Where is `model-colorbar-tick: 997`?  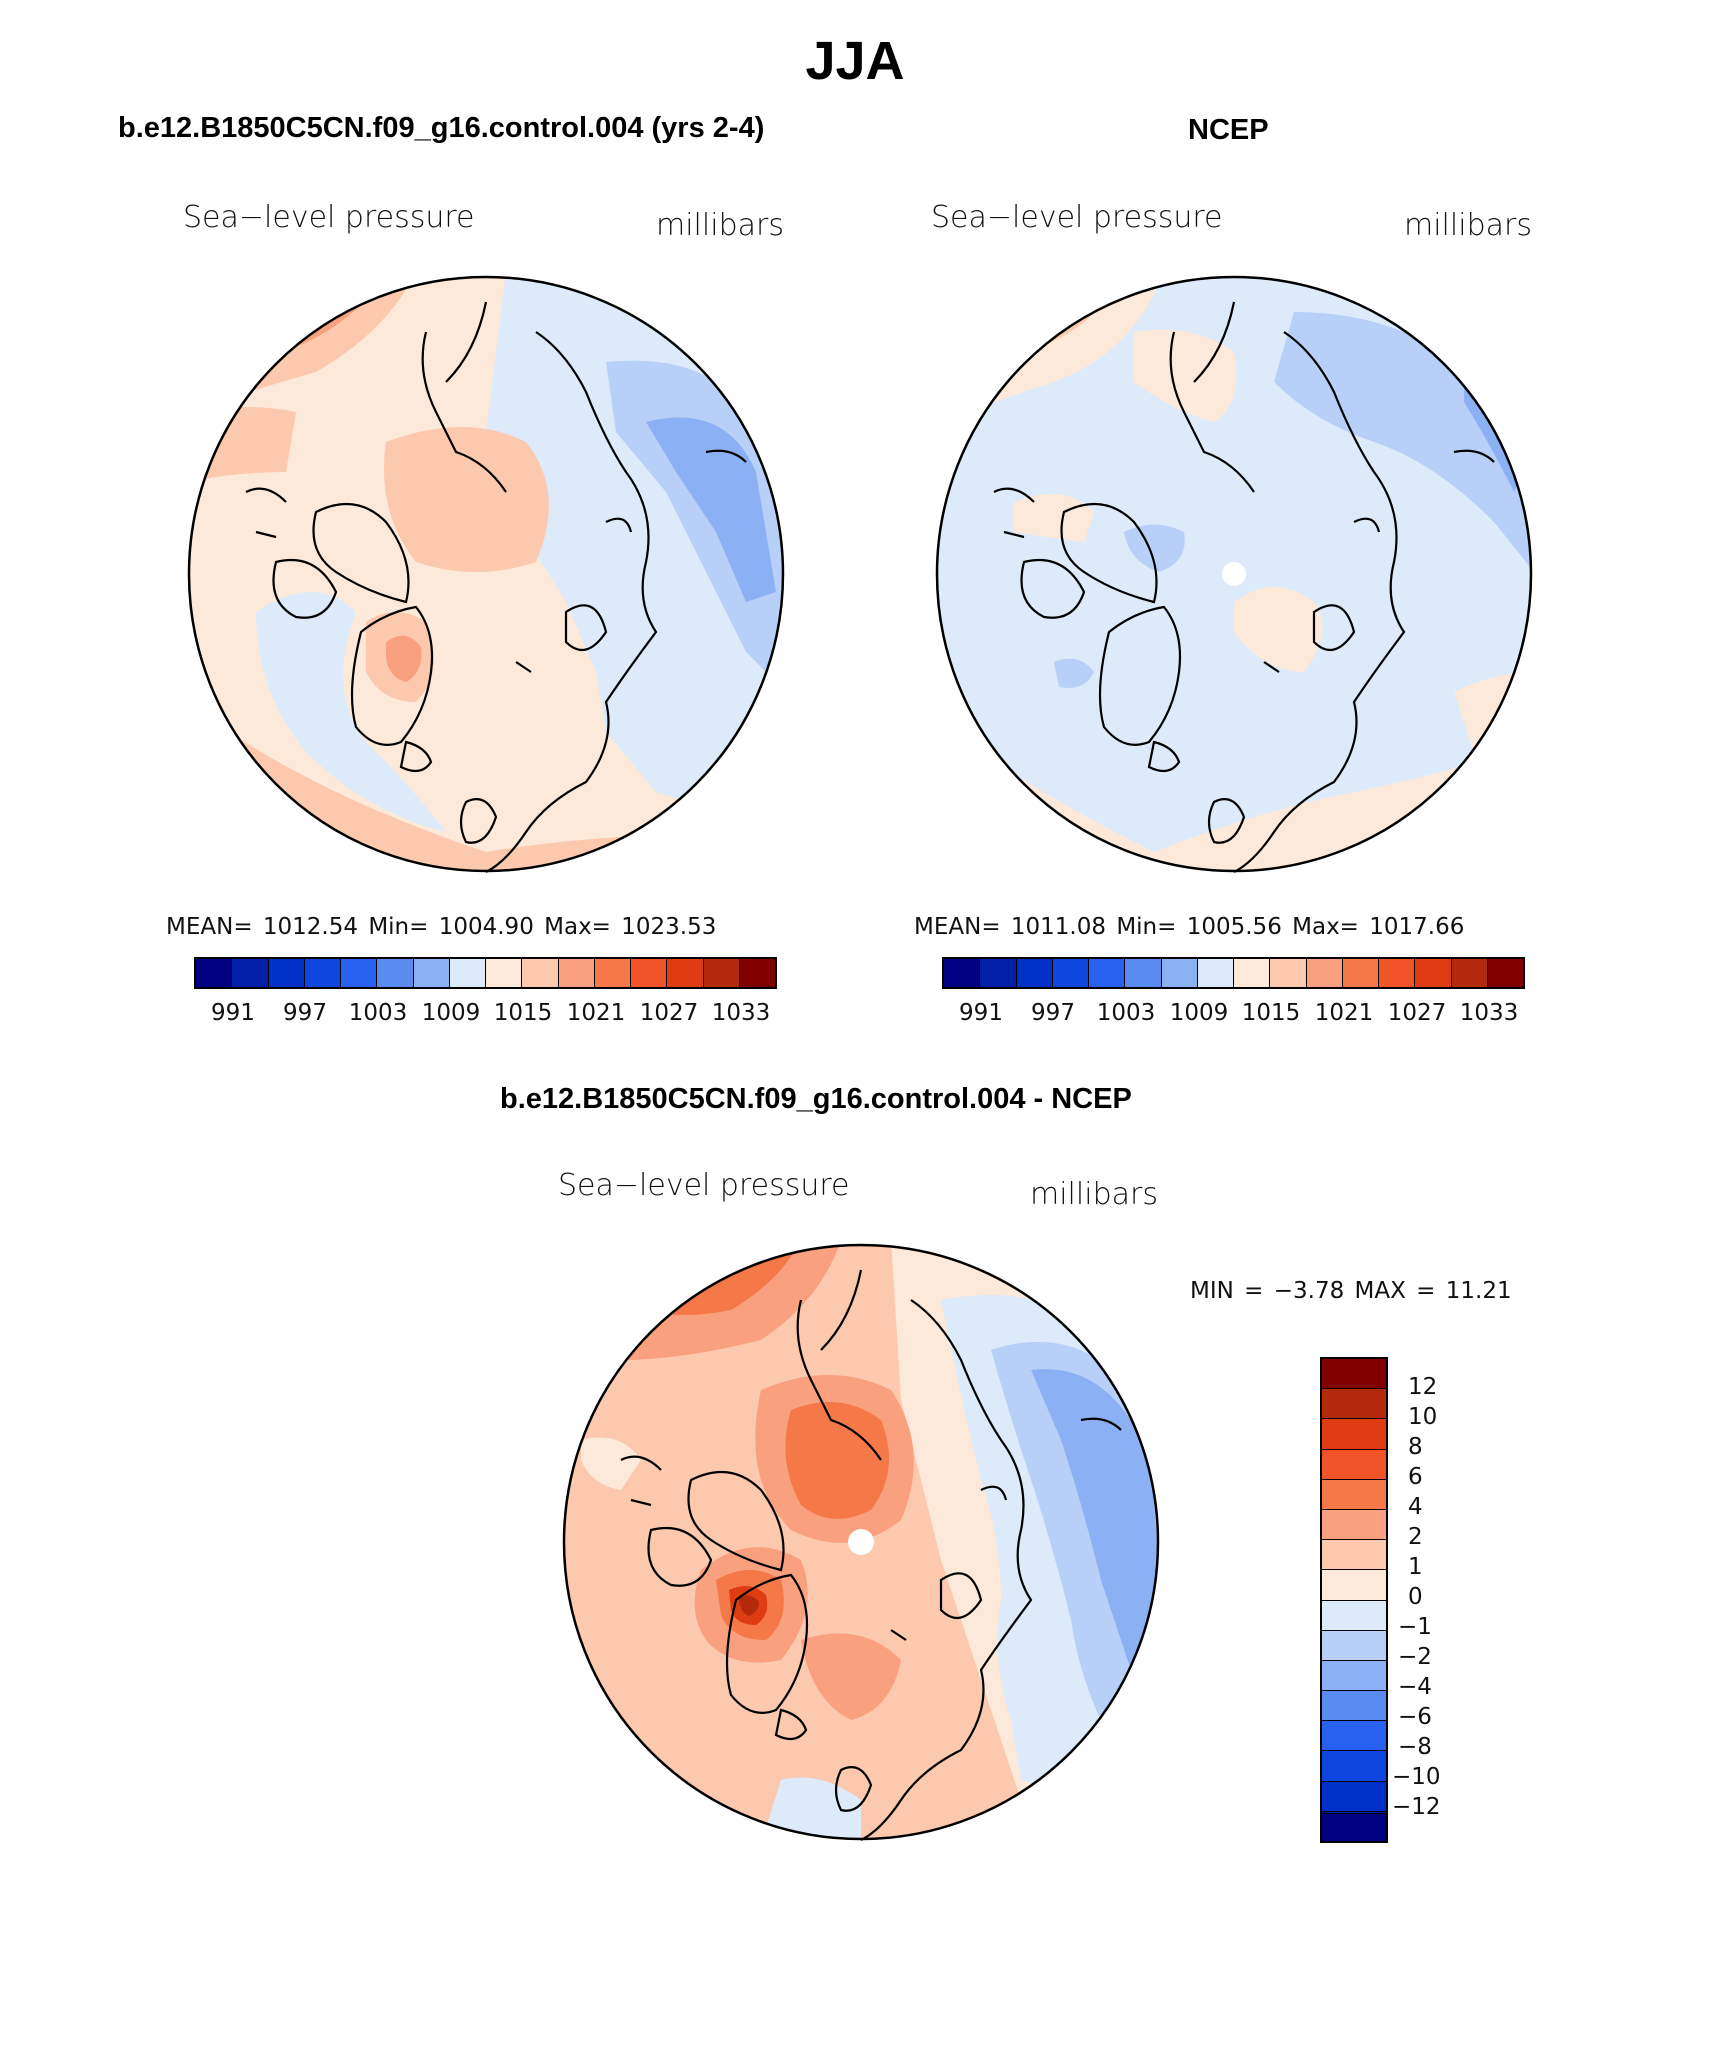
model-colorbar-tick: 997 is located at coordinates (305, 1013).